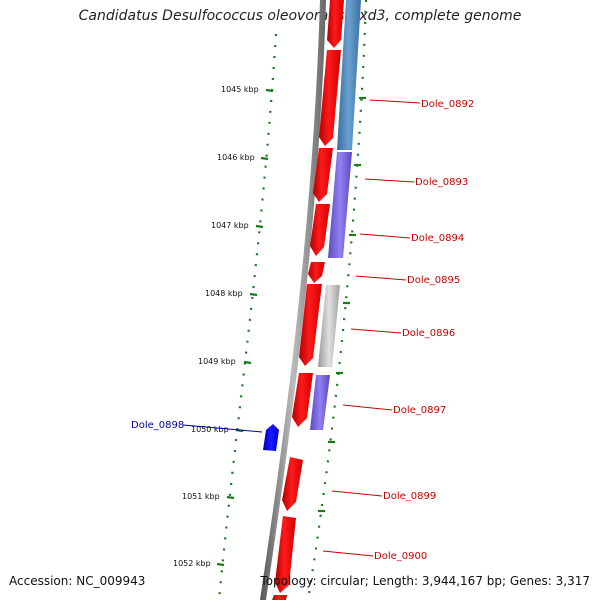 The height and width of the screenshot is (600, 600). What do you see at coordinates (437, 238) in the screenshot?
I see `gene-label: Dole_0894` at bounding box center [437, 238].